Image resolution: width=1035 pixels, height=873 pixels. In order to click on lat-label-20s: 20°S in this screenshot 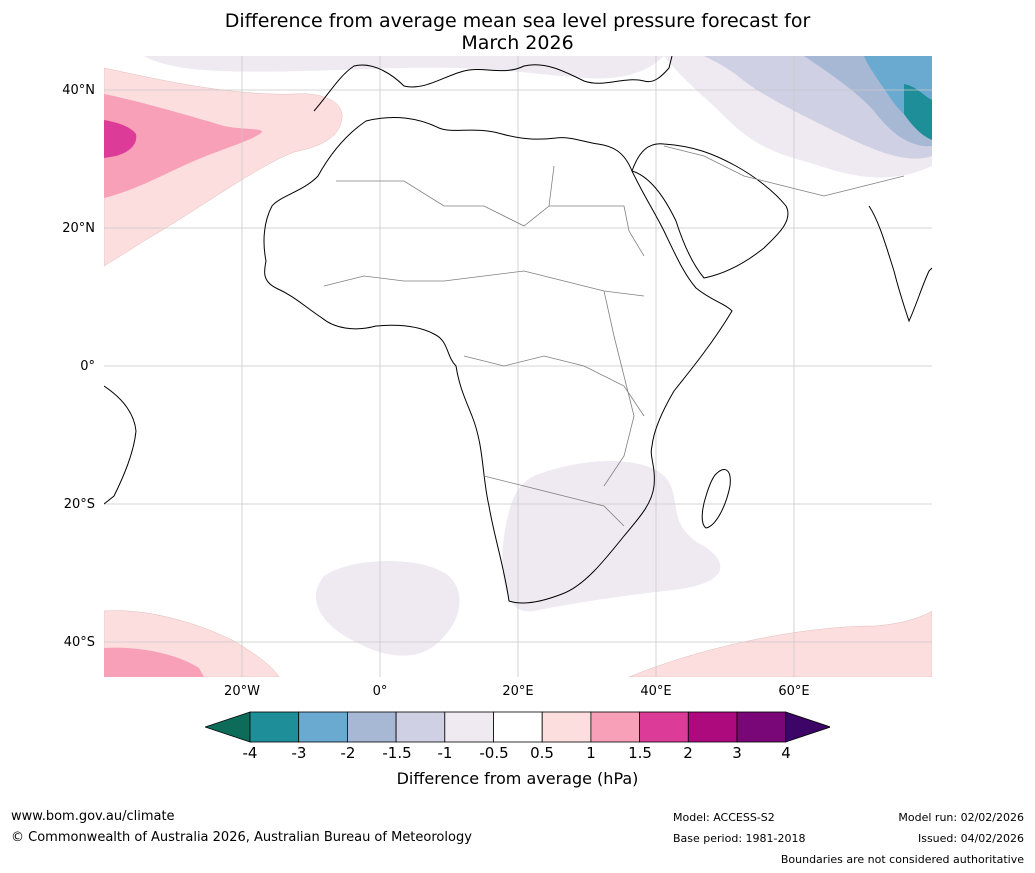, I will do `click(79, 504)`.